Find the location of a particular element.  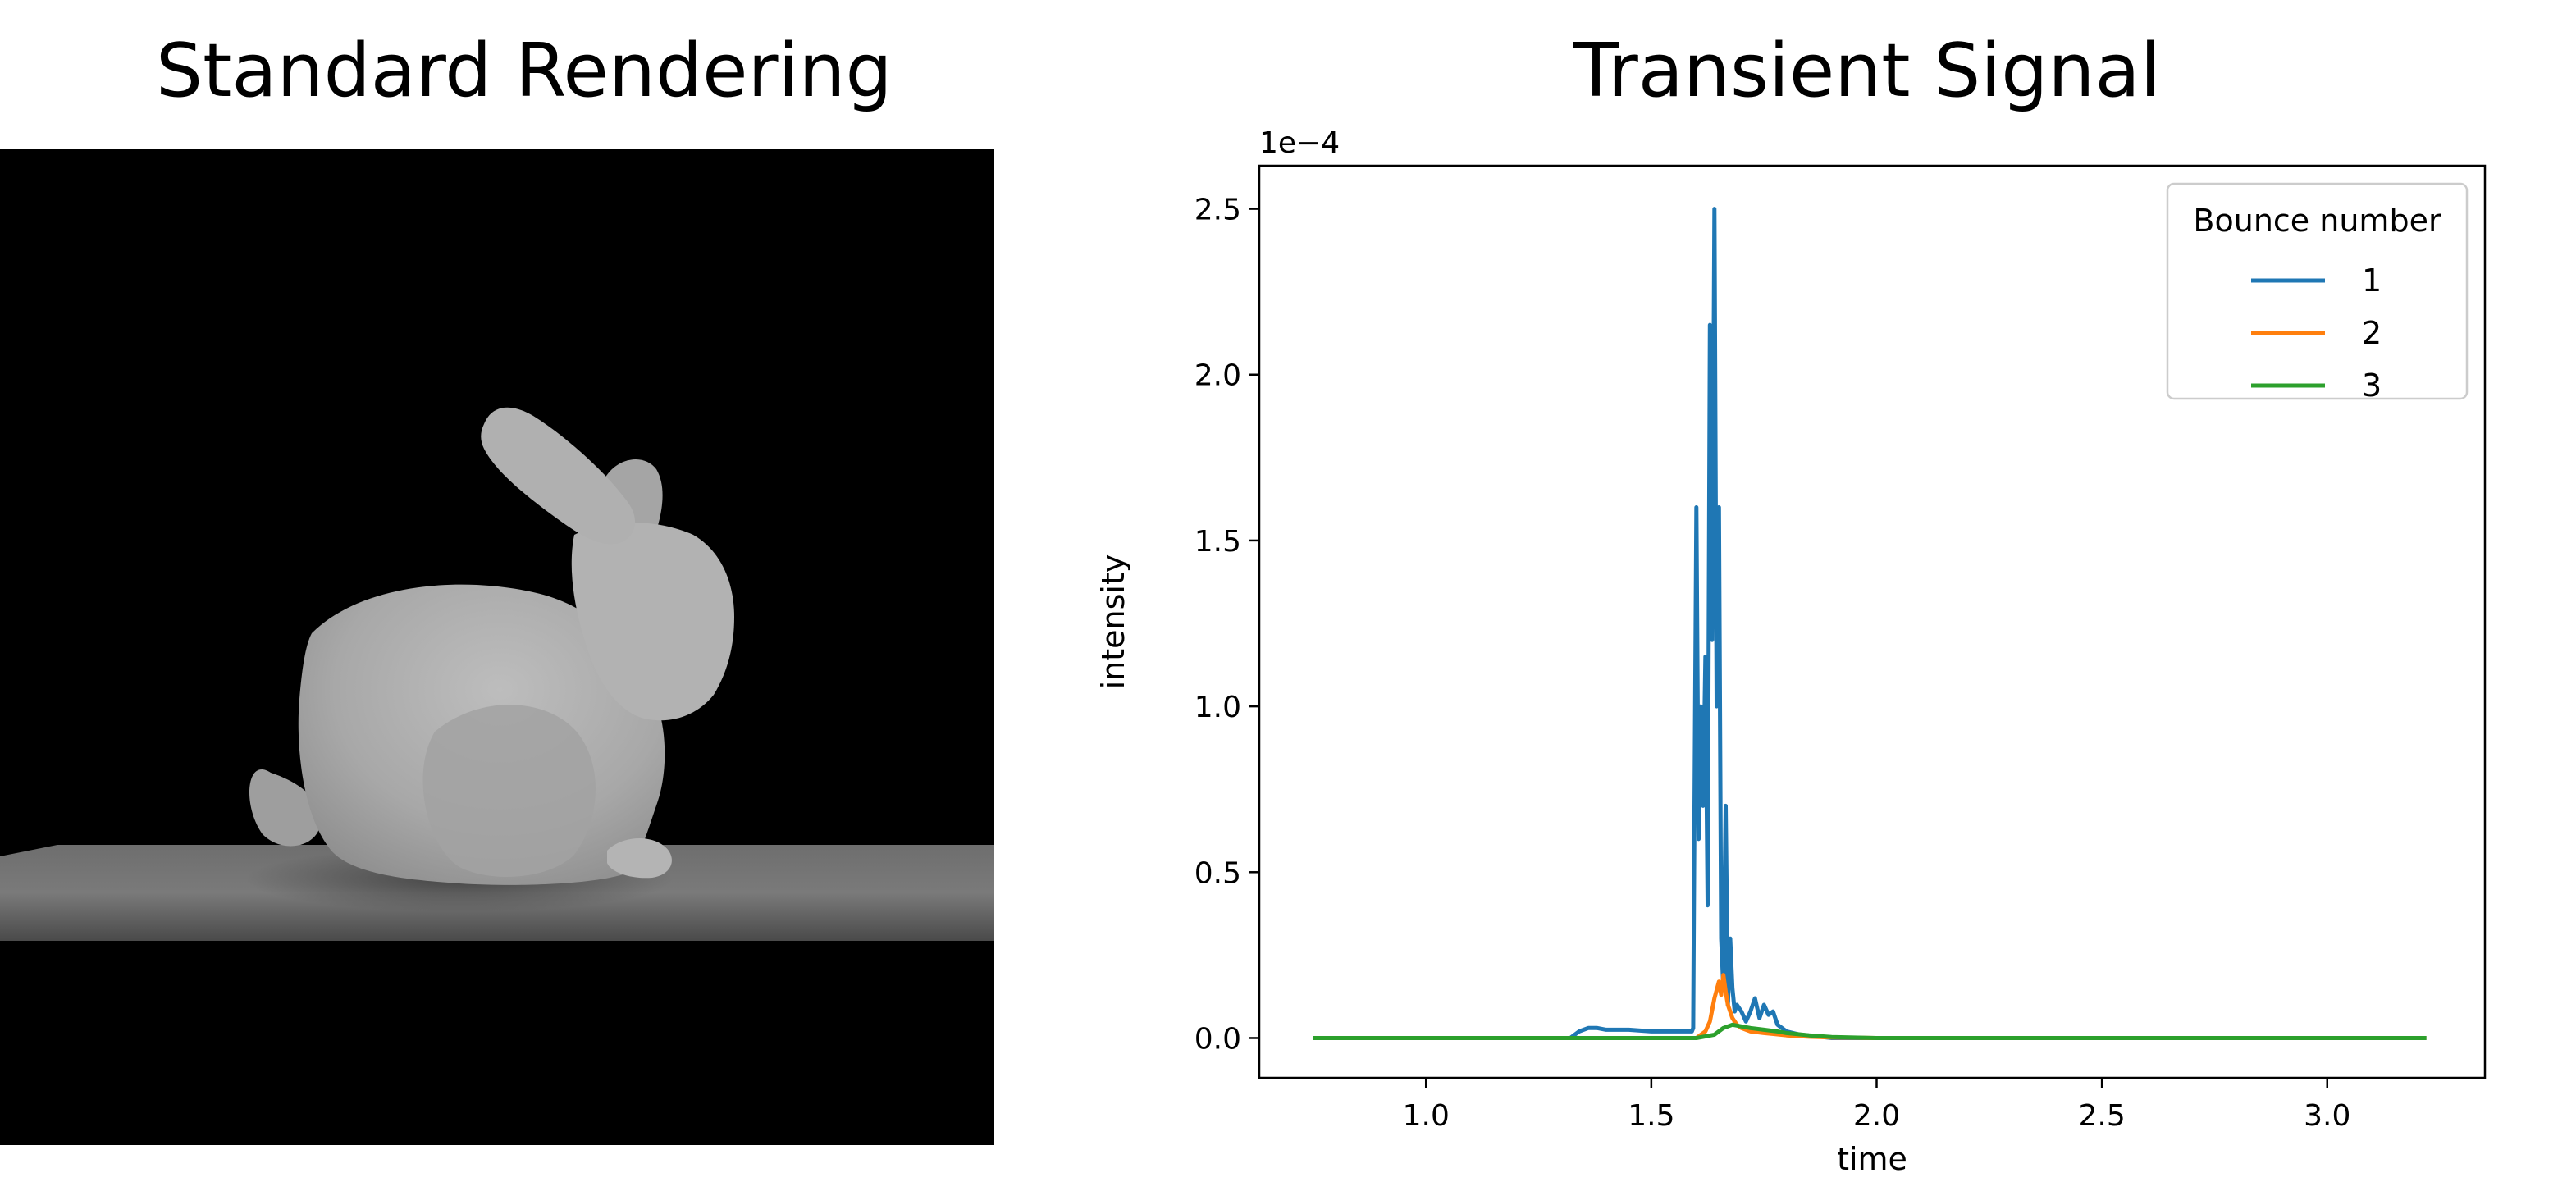

chart-title: Transient Signal is located at coordinates (1867, 71).